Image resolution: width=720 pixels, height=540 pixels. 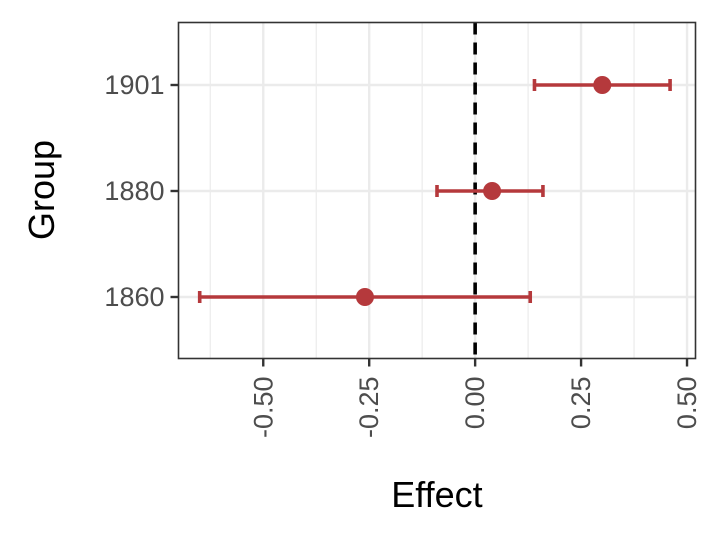 I want to click on x-axis-title: Effect, so click(x=436, y=494).